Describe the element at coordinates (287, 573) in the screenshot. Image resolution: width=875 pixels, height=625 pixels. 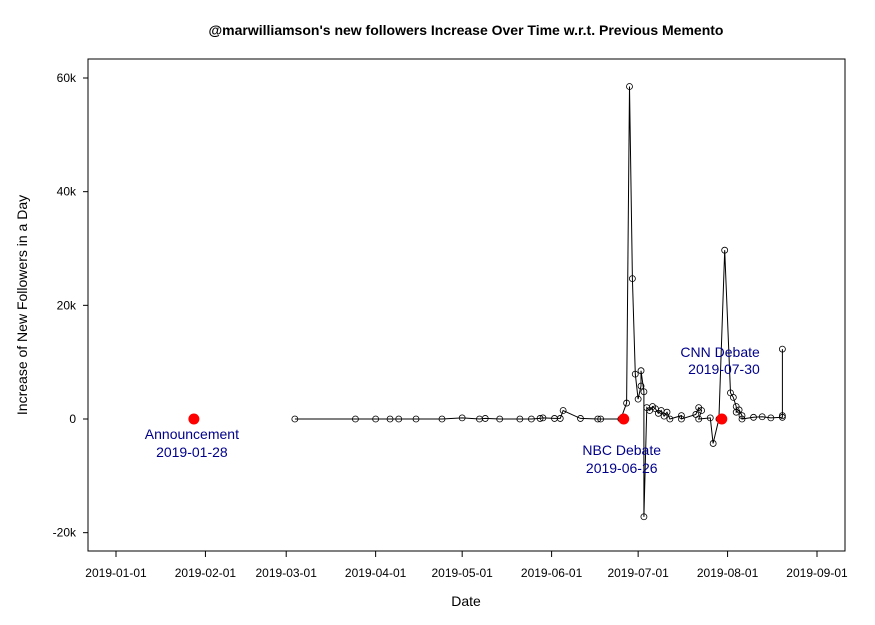
I see `x-tick-label: 2019-03-01` at that location.